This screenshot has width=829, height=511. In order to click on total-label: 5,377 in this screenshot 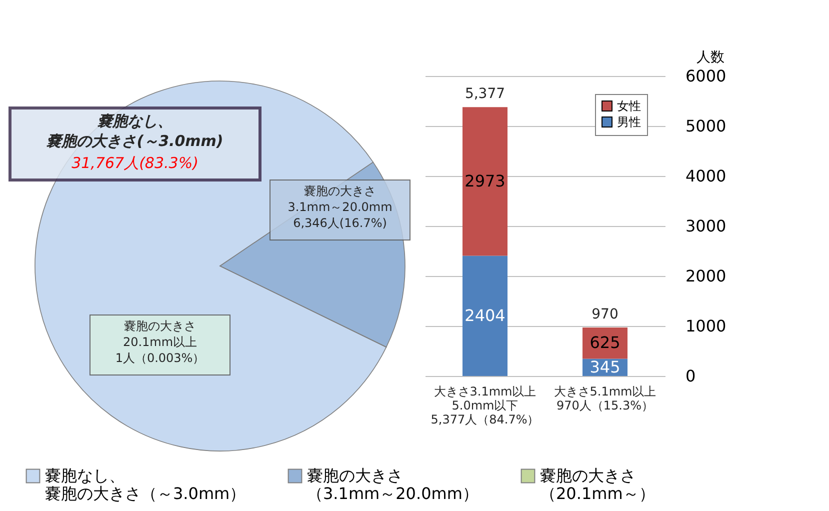, I will do `click(485, 94)`.